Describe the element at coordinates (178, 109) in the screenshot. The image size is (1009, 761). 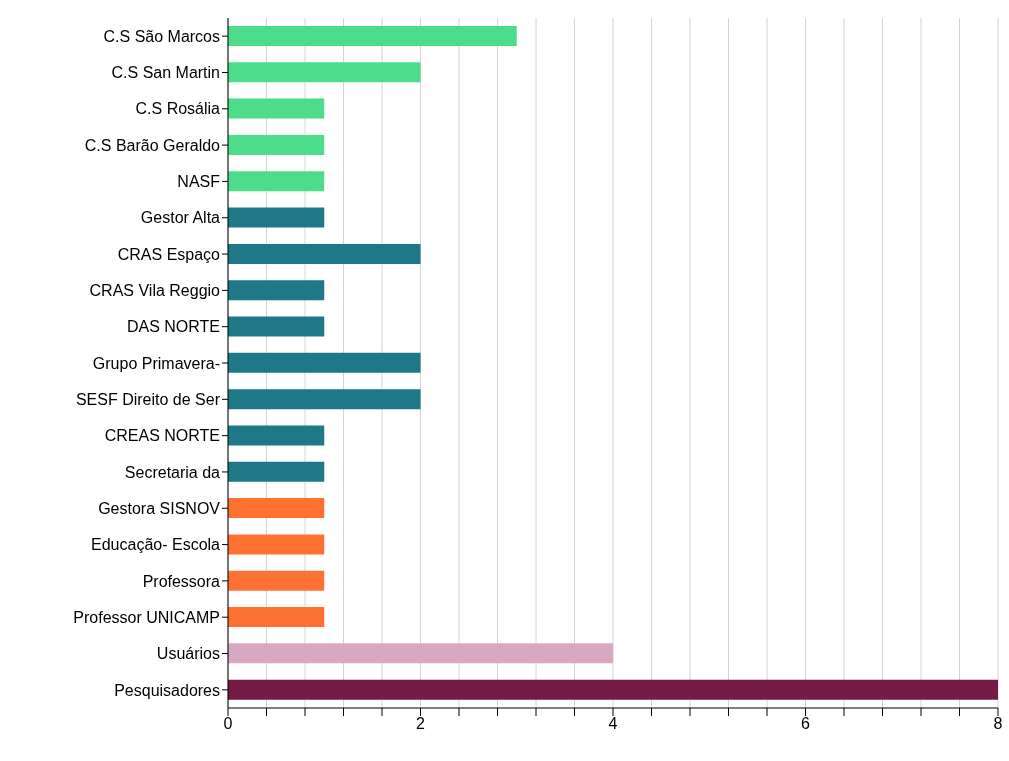
I see `y-tick-label: C.S Rosália` at that location.